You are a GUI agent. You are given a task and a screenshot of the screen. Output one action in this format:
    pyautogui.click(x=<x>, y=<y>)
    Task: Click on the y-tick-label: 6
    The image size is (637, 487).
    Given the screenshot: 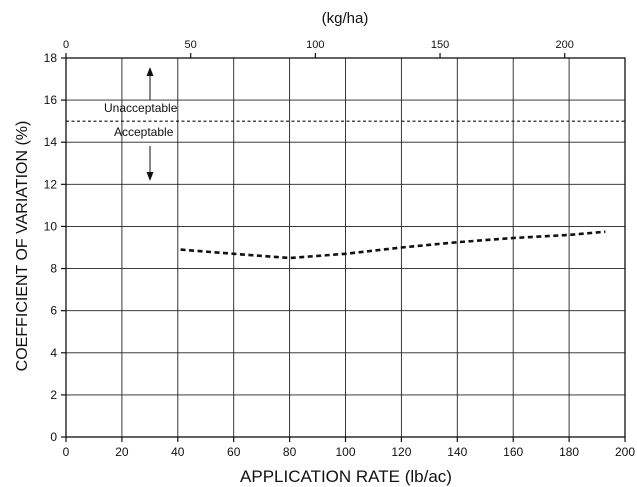 What is the action you would take?
    pyautogui.click(x=53, y=311)
    